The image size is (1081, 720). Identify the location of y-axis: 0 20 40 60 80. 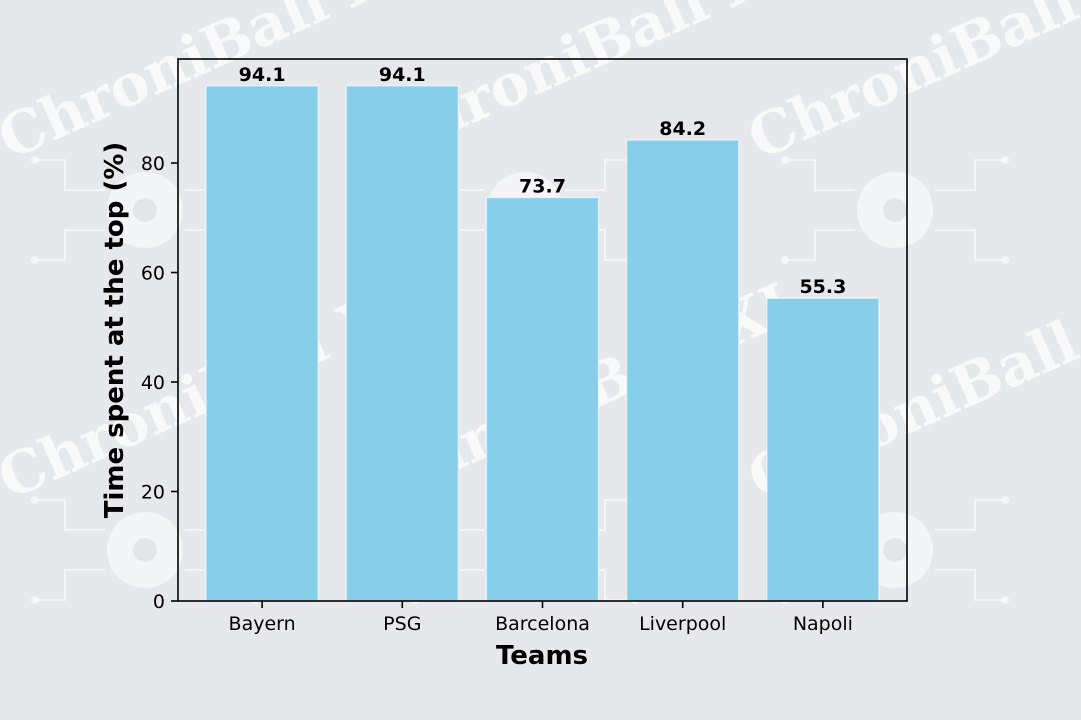
(159, 383).